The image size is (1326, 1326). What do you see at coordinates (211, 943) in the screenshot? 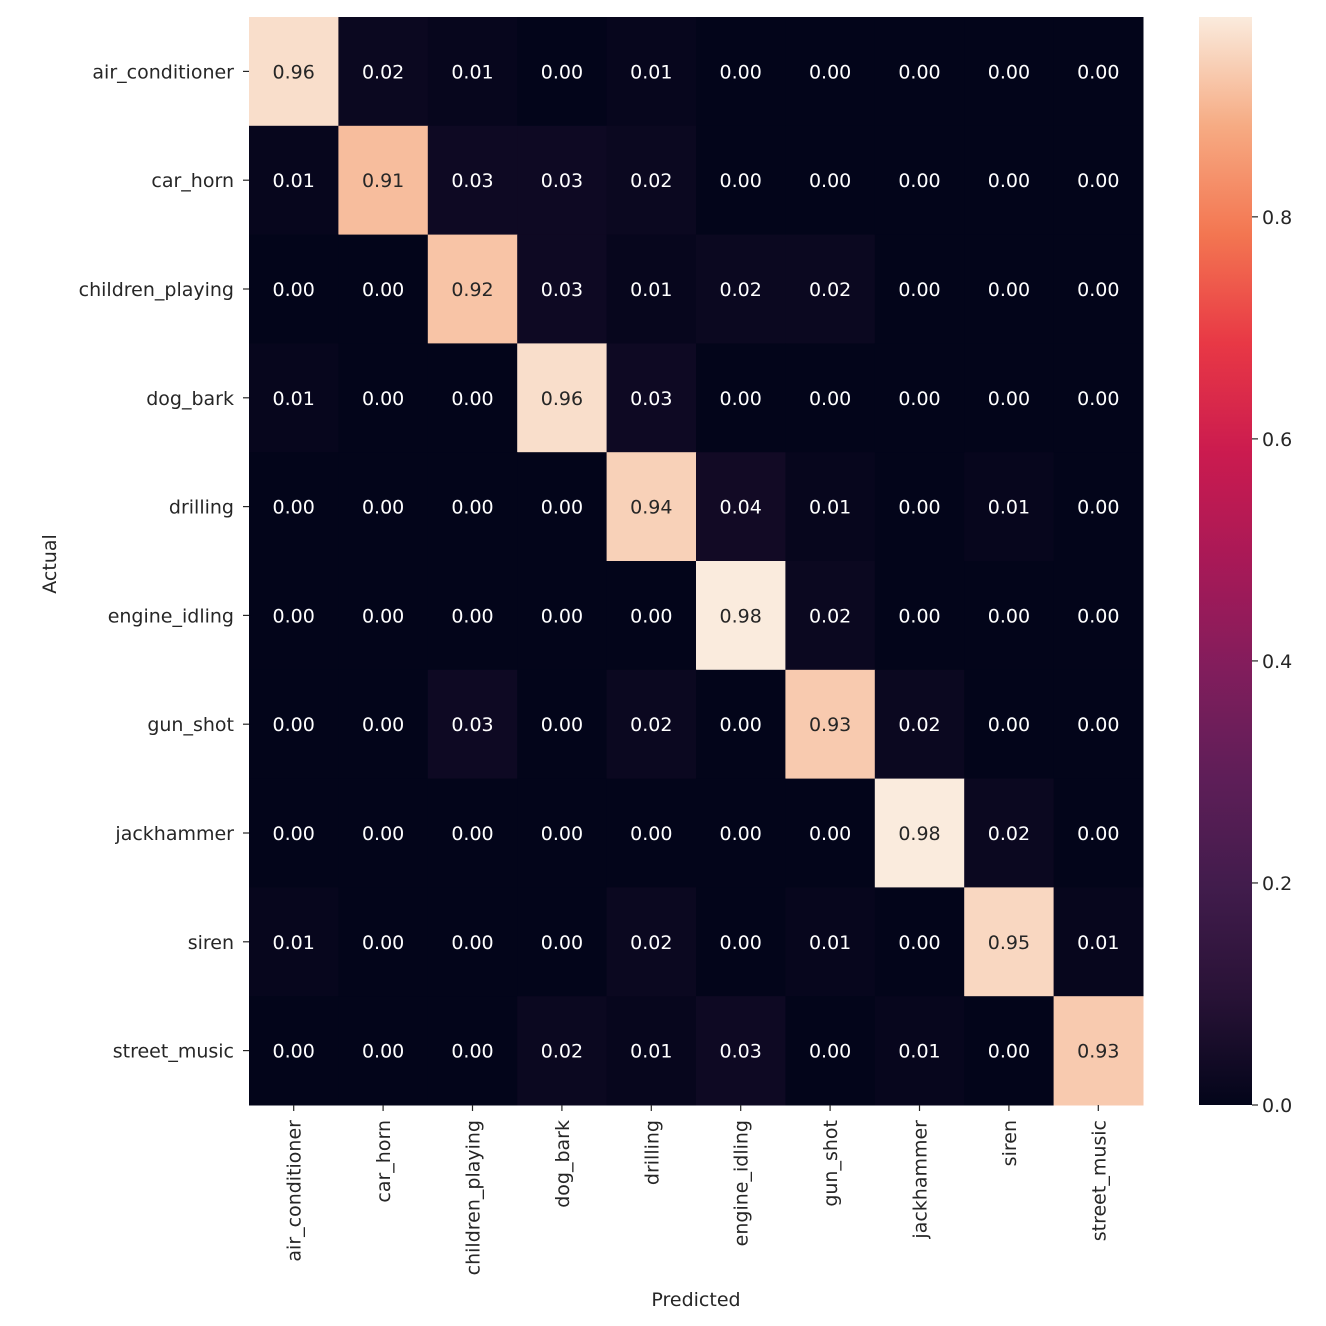
I see `y-tick-label: siren` at bounding box center [211, 943].